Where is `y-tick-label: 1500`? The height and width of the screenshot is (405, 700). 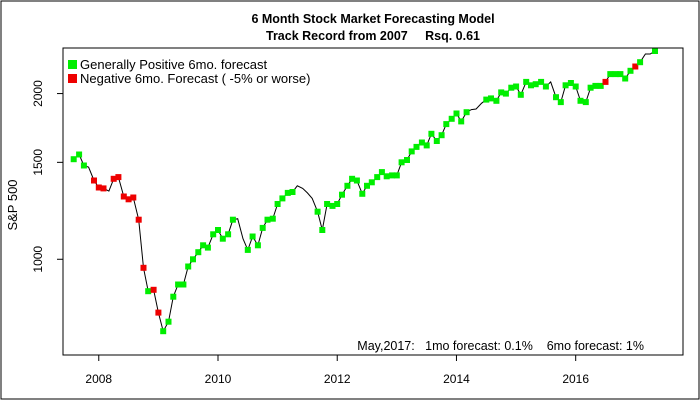 y-tick-label: 1500 is located at coordinates (38, 162).